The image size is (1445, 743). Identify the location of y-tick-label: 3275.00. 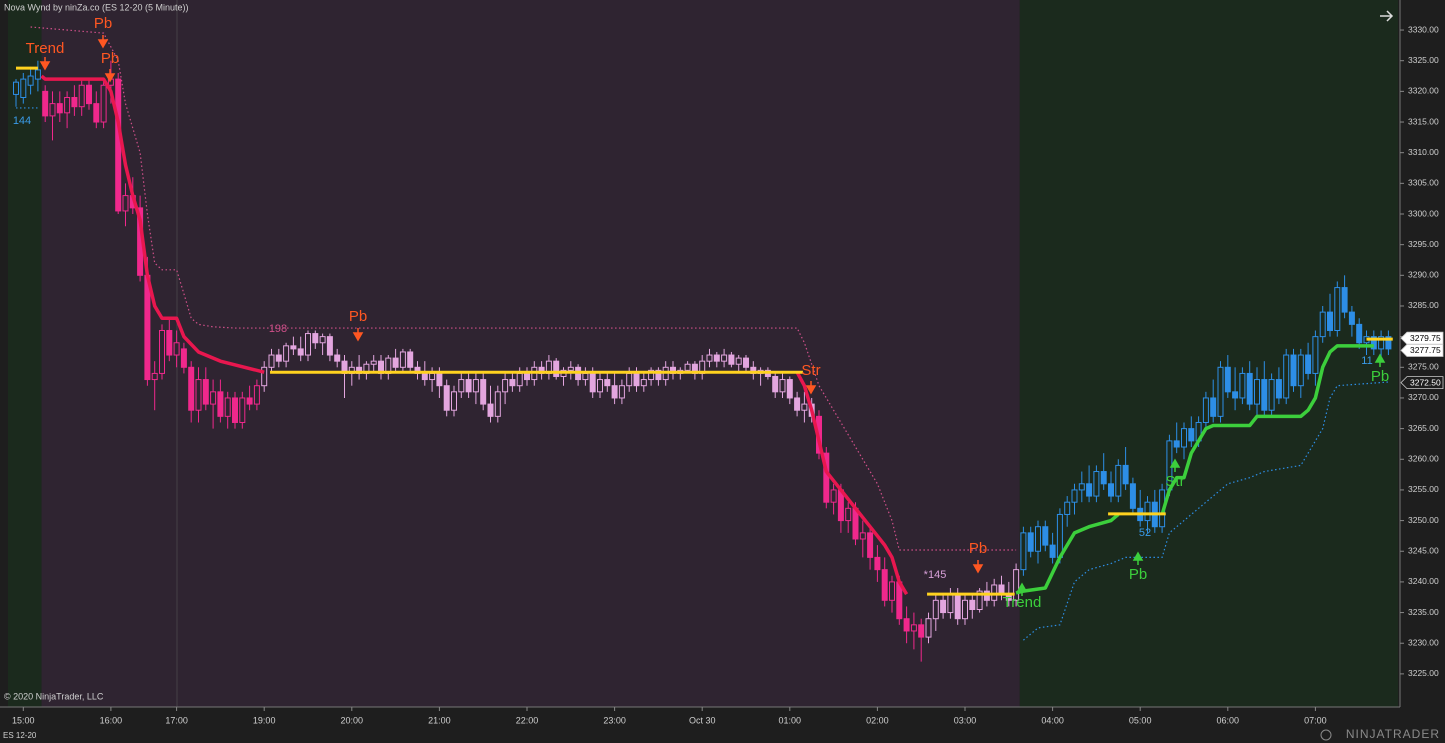
(1423, 367).